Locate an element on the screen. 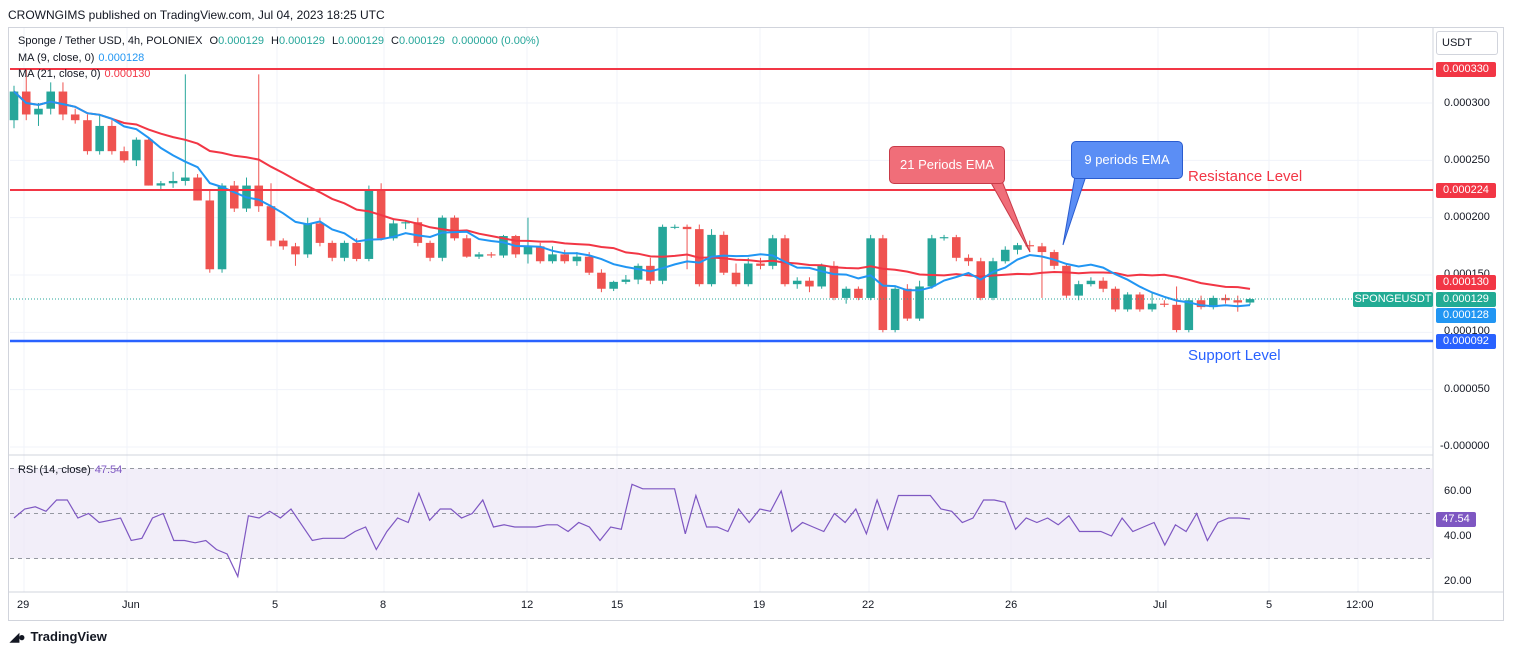  price-axis-label: 0.000300 is located at coordinates (1467, 103).